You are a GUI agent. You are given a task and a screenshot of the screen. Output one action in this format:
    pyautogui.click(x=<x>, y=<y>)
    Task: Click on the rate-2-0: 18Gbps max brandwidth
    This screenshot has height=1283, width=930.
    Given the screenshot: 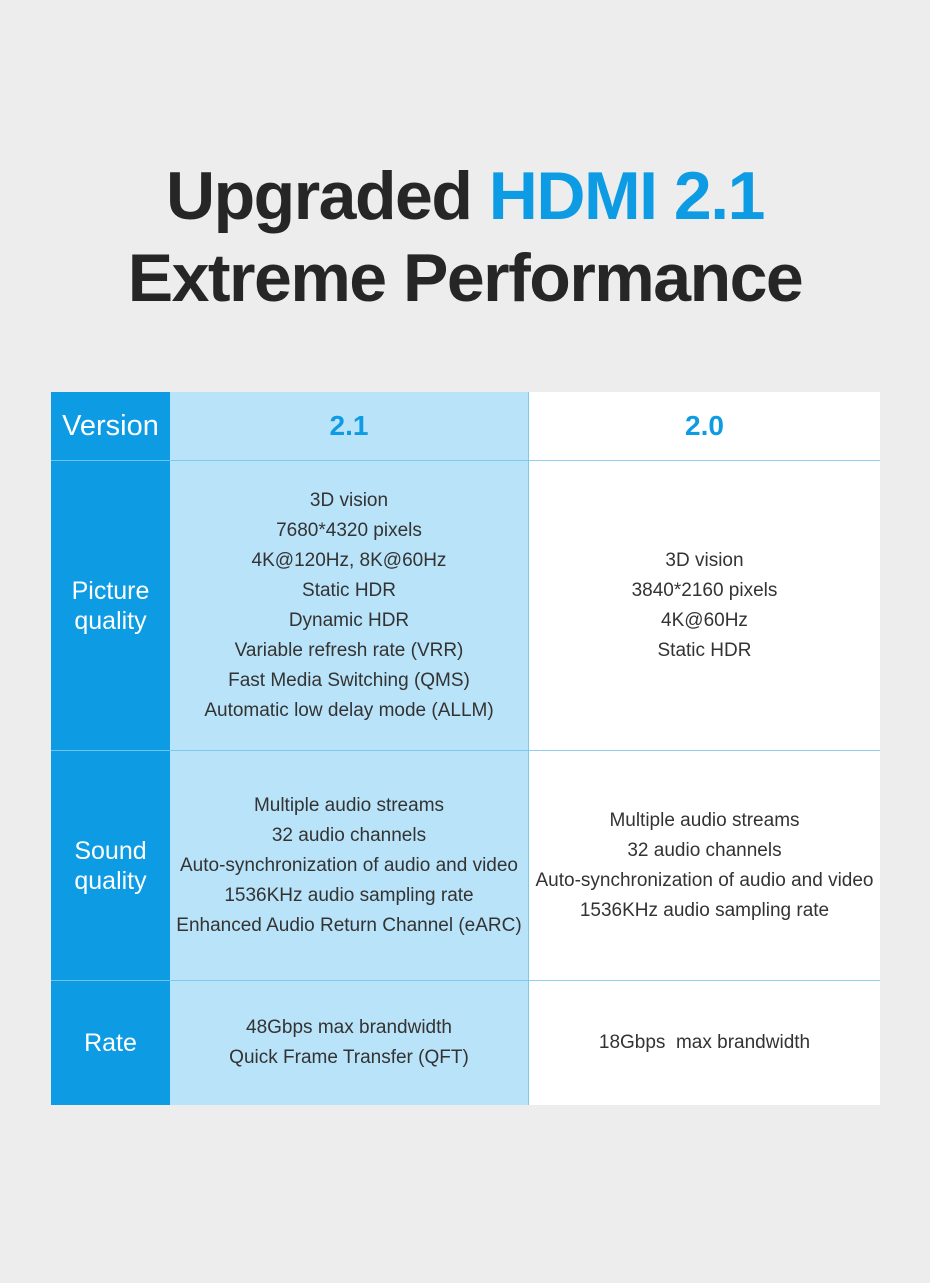 What is the action you would take?
    pyautogui.click(x=704, y=1043)
    